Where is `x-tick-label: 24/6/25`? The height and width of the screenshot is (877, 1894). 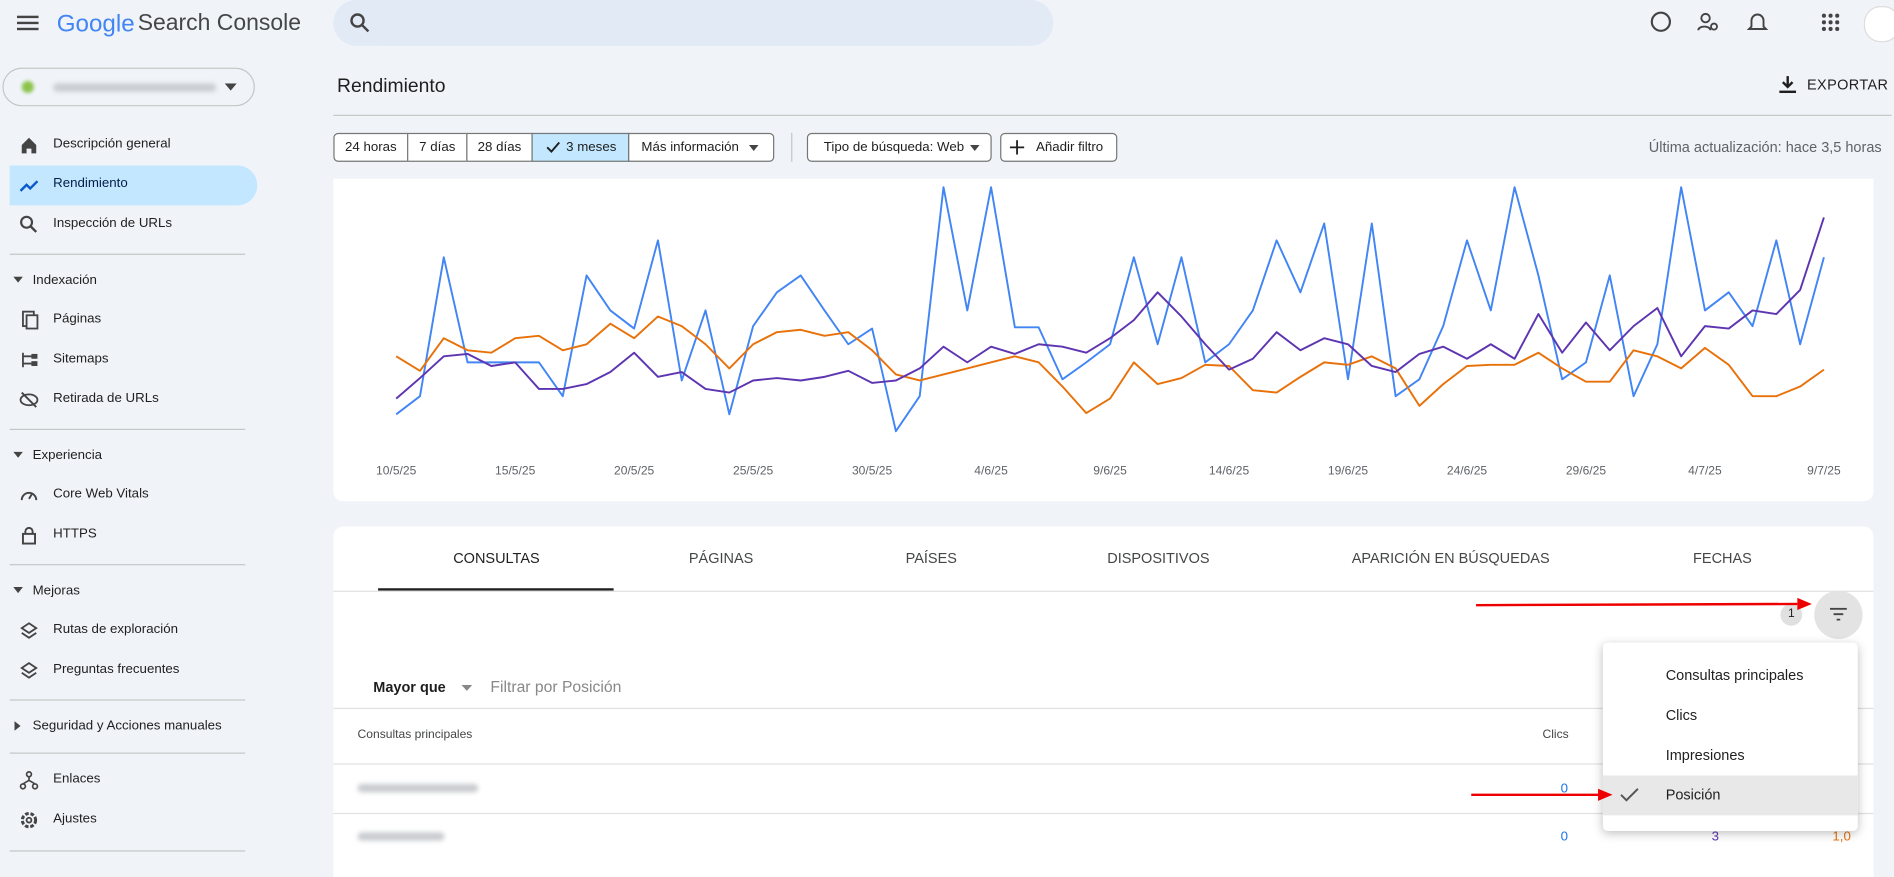 x-tick-label: 24/6/25 is located at coordinates (1467, 471).